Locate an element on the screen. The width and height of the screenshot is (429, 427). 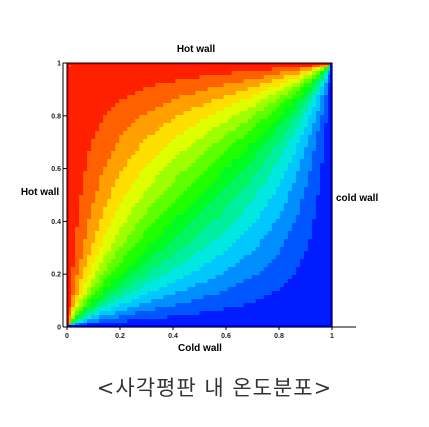
chart-title: Hot wall is located at coordinates (196, 49).